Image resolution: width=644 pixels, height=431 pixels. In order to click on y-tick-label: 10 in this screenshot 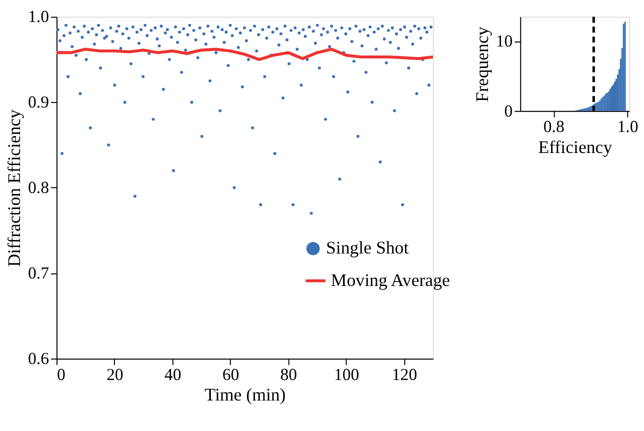, I will do `click(504, 41)`.